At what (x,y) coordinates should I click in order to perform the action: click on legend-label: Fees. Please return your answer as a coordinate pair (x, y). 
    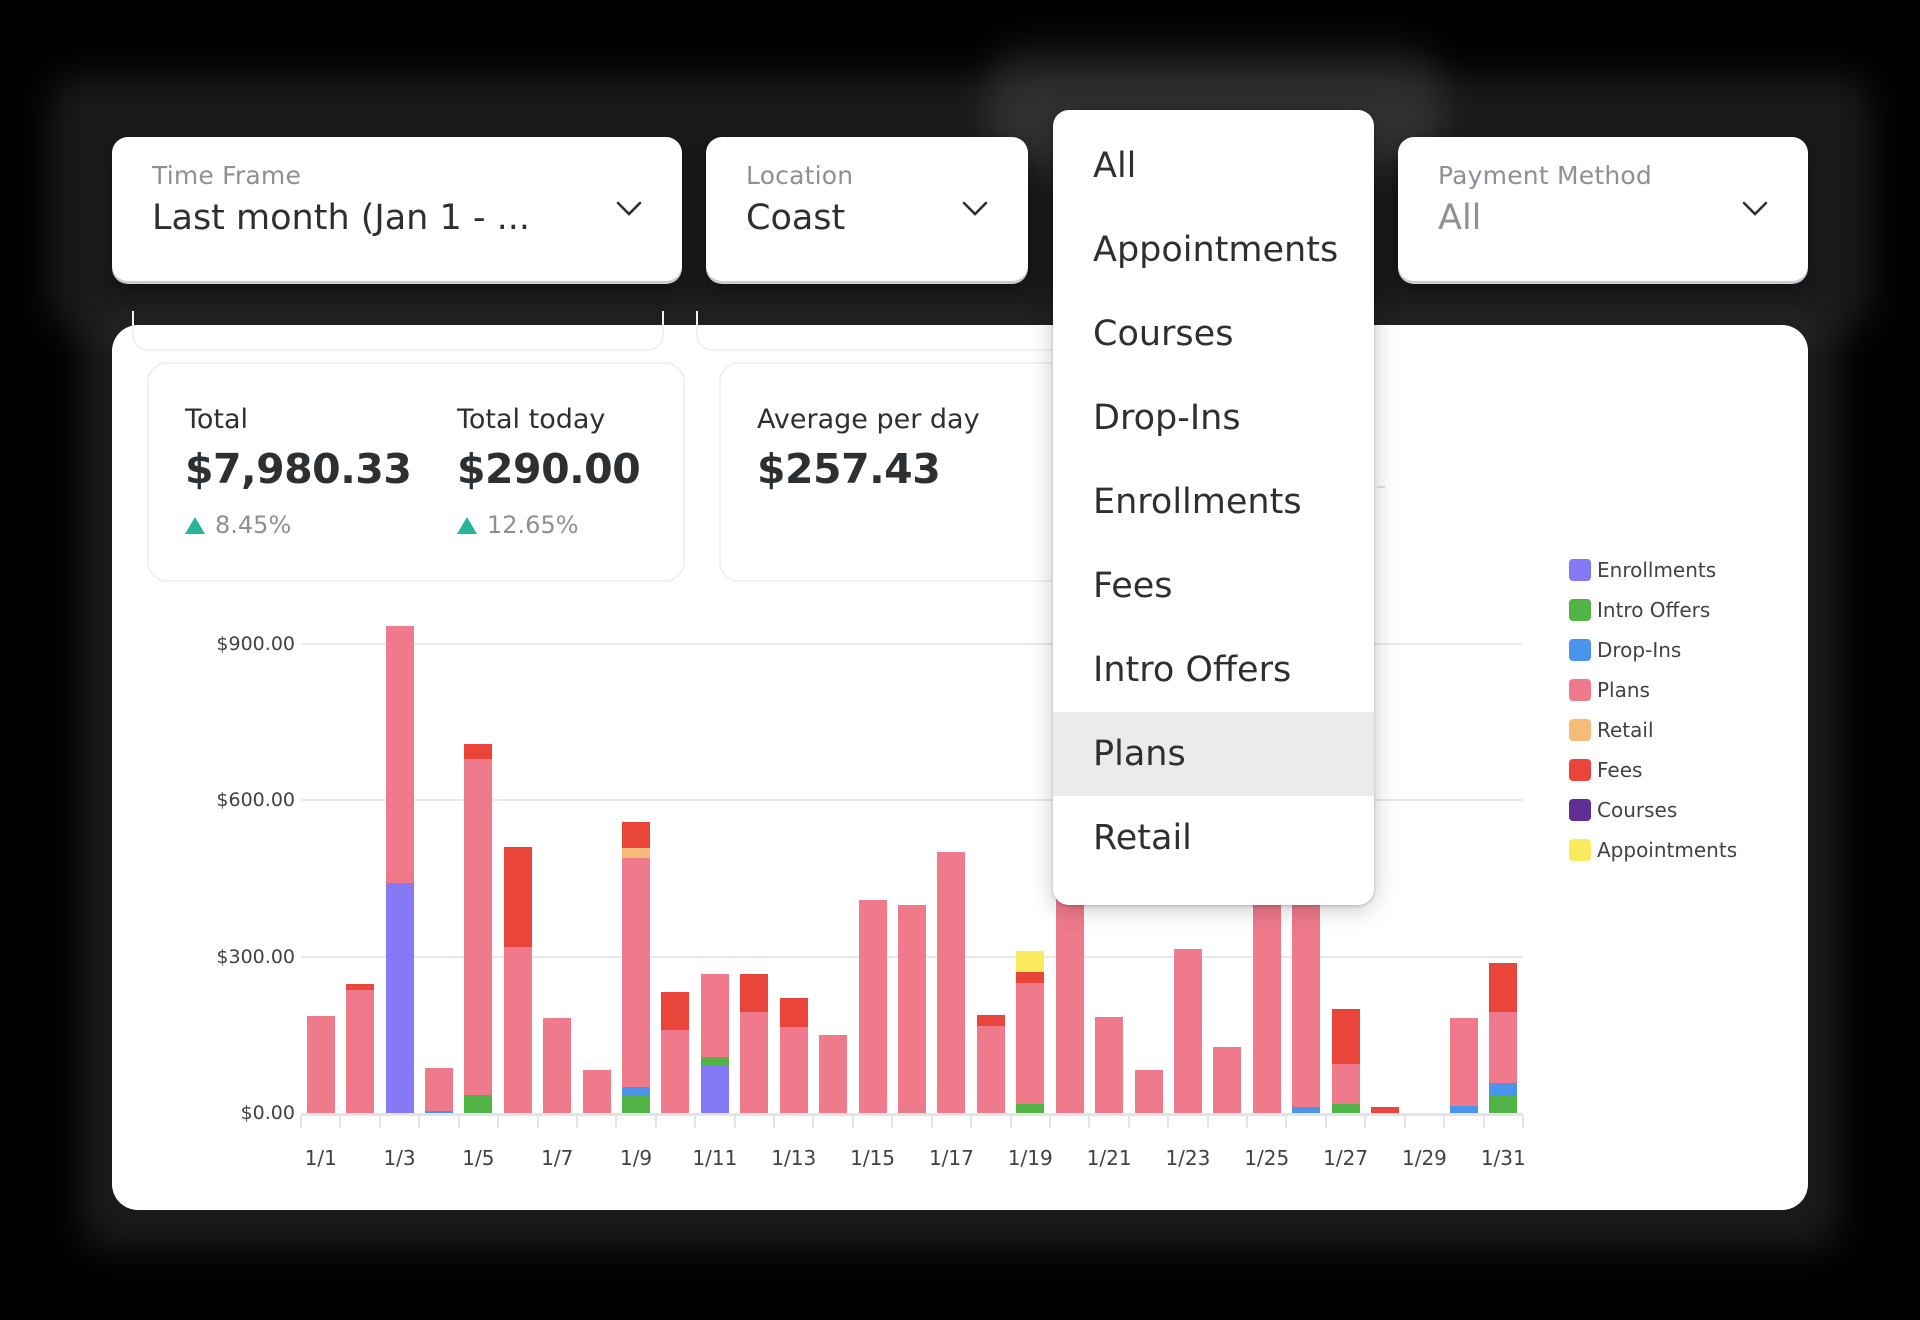
    Looking at the image, I should click on (1620, 770).